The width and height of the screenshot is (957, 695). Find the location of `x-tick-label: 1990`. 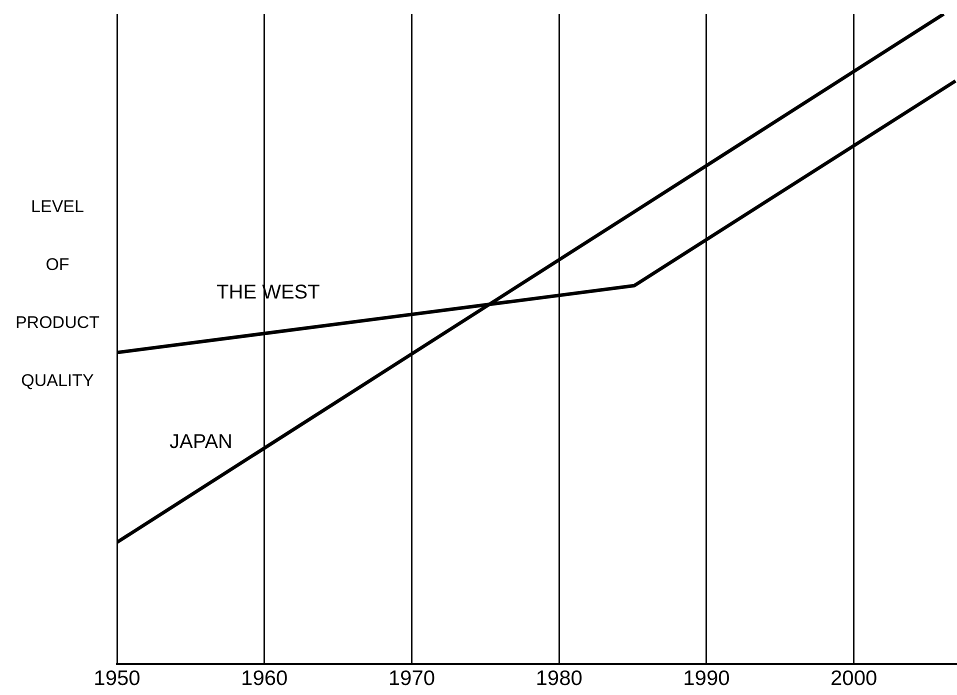

x-tick-label: 1990 is located at coordinates (706, 678).